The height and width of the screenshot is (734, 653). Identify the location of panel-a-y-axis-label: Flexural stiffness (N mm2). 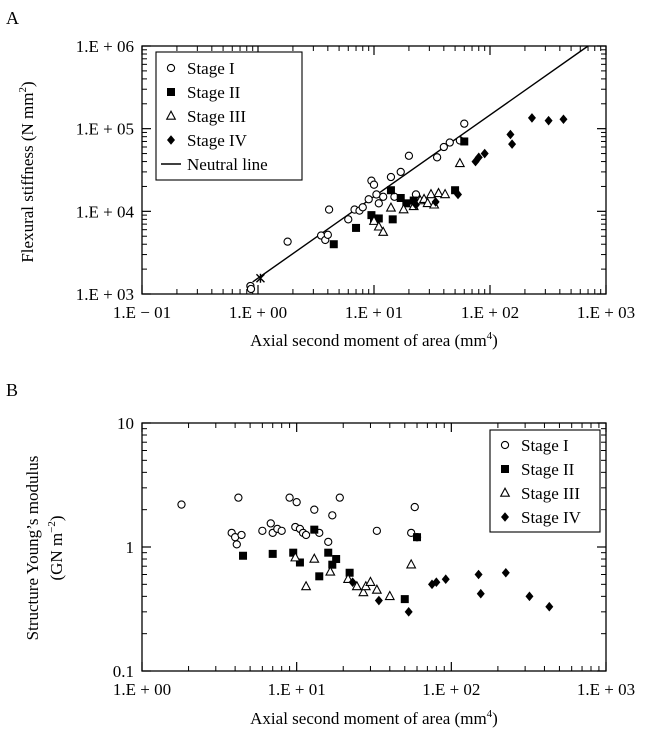
(27, 171).